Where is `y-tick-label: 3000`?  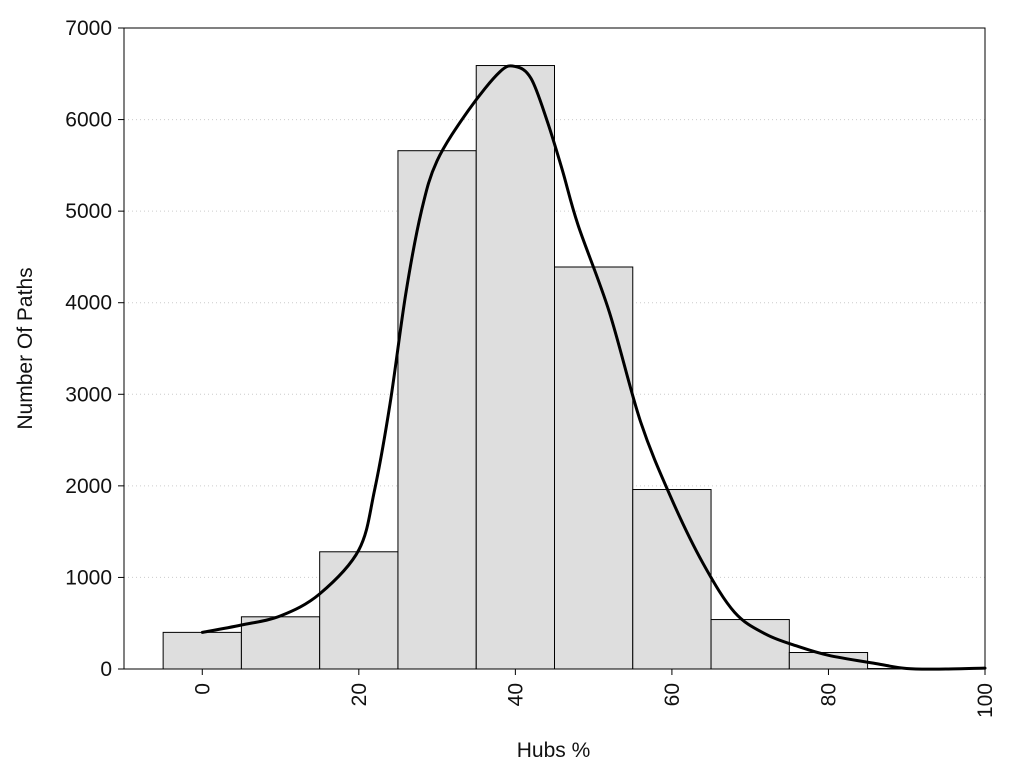
y-tick-label: 3000 is located at coordinates (88, 394).